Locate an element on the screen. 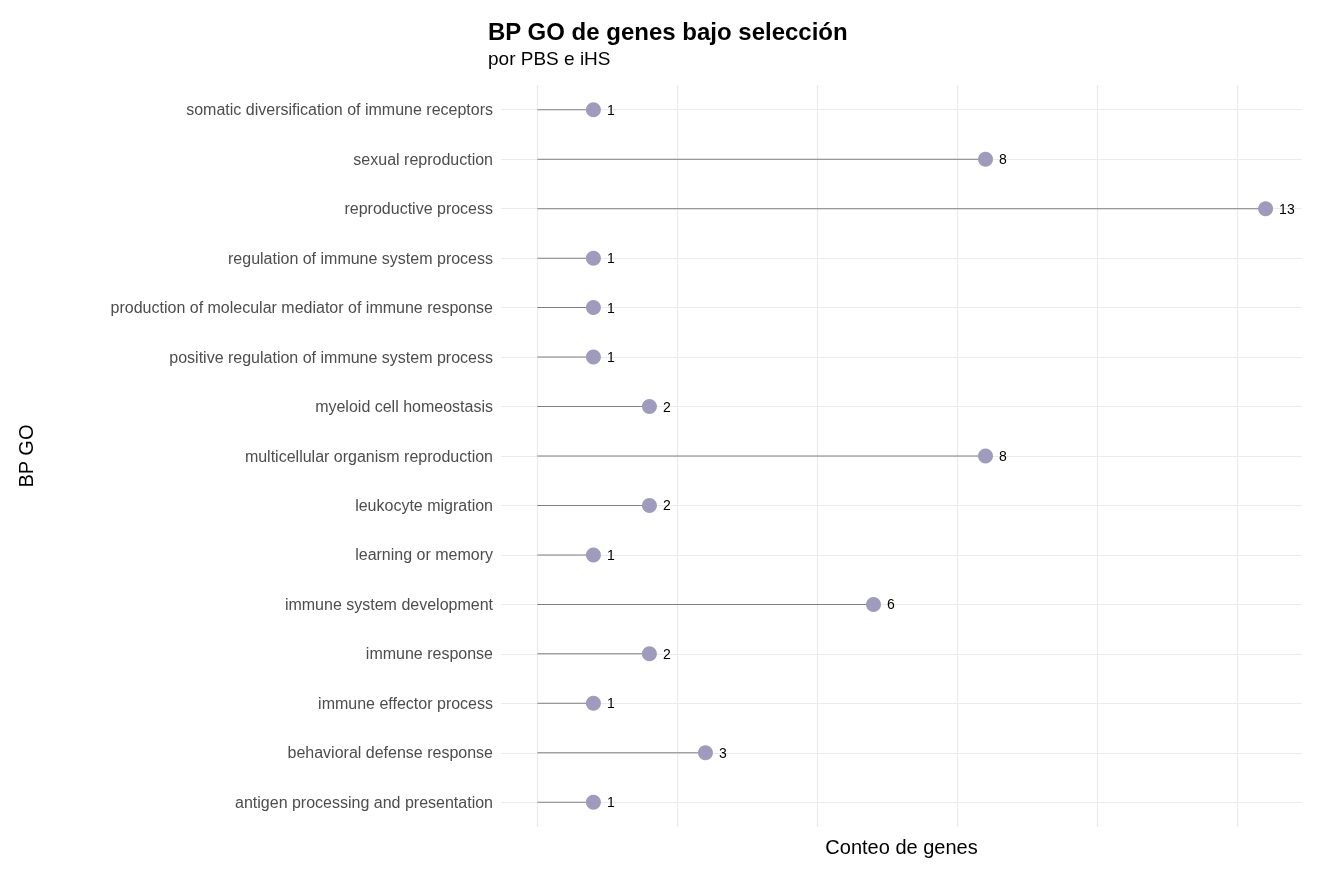 The width and height of the screenshot is (1322, 870). data-label: 6 is located at coordinates (890, 604).